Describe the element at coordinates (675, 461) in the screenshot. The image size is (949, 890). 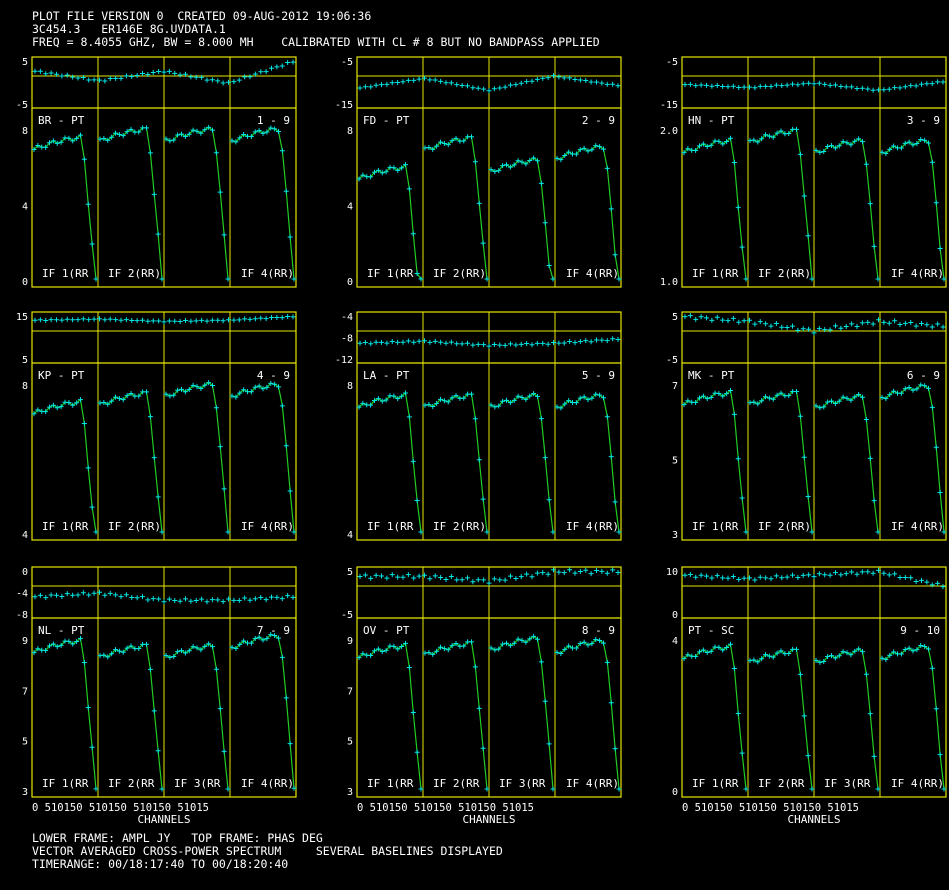
I see `amp-tick-label: 5` at that location.